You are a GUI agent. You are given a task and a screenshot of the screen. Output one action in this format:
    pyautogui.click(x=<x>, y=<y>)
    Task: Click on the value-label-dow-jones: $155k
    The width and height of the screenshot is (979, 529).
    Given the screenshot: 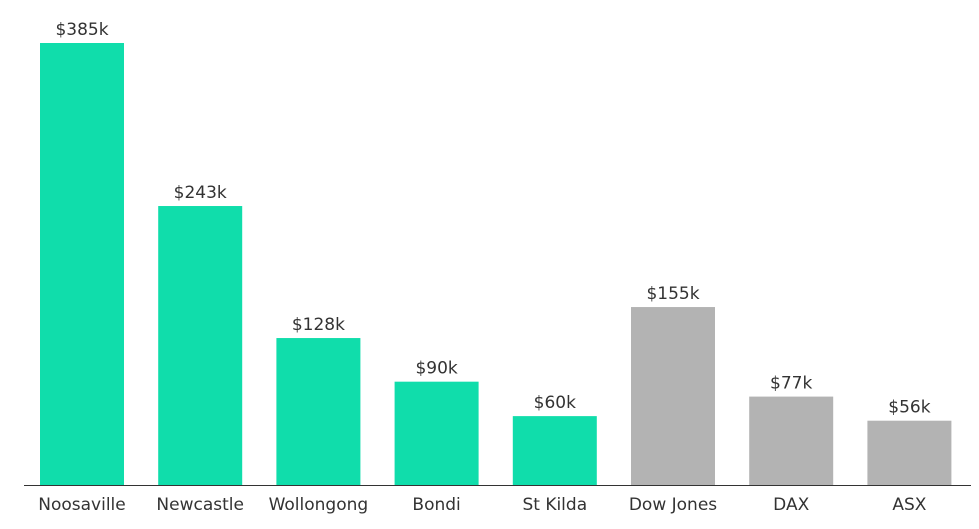 What is the action you would take?
    pyautogui.click(x=672, y=294)
    